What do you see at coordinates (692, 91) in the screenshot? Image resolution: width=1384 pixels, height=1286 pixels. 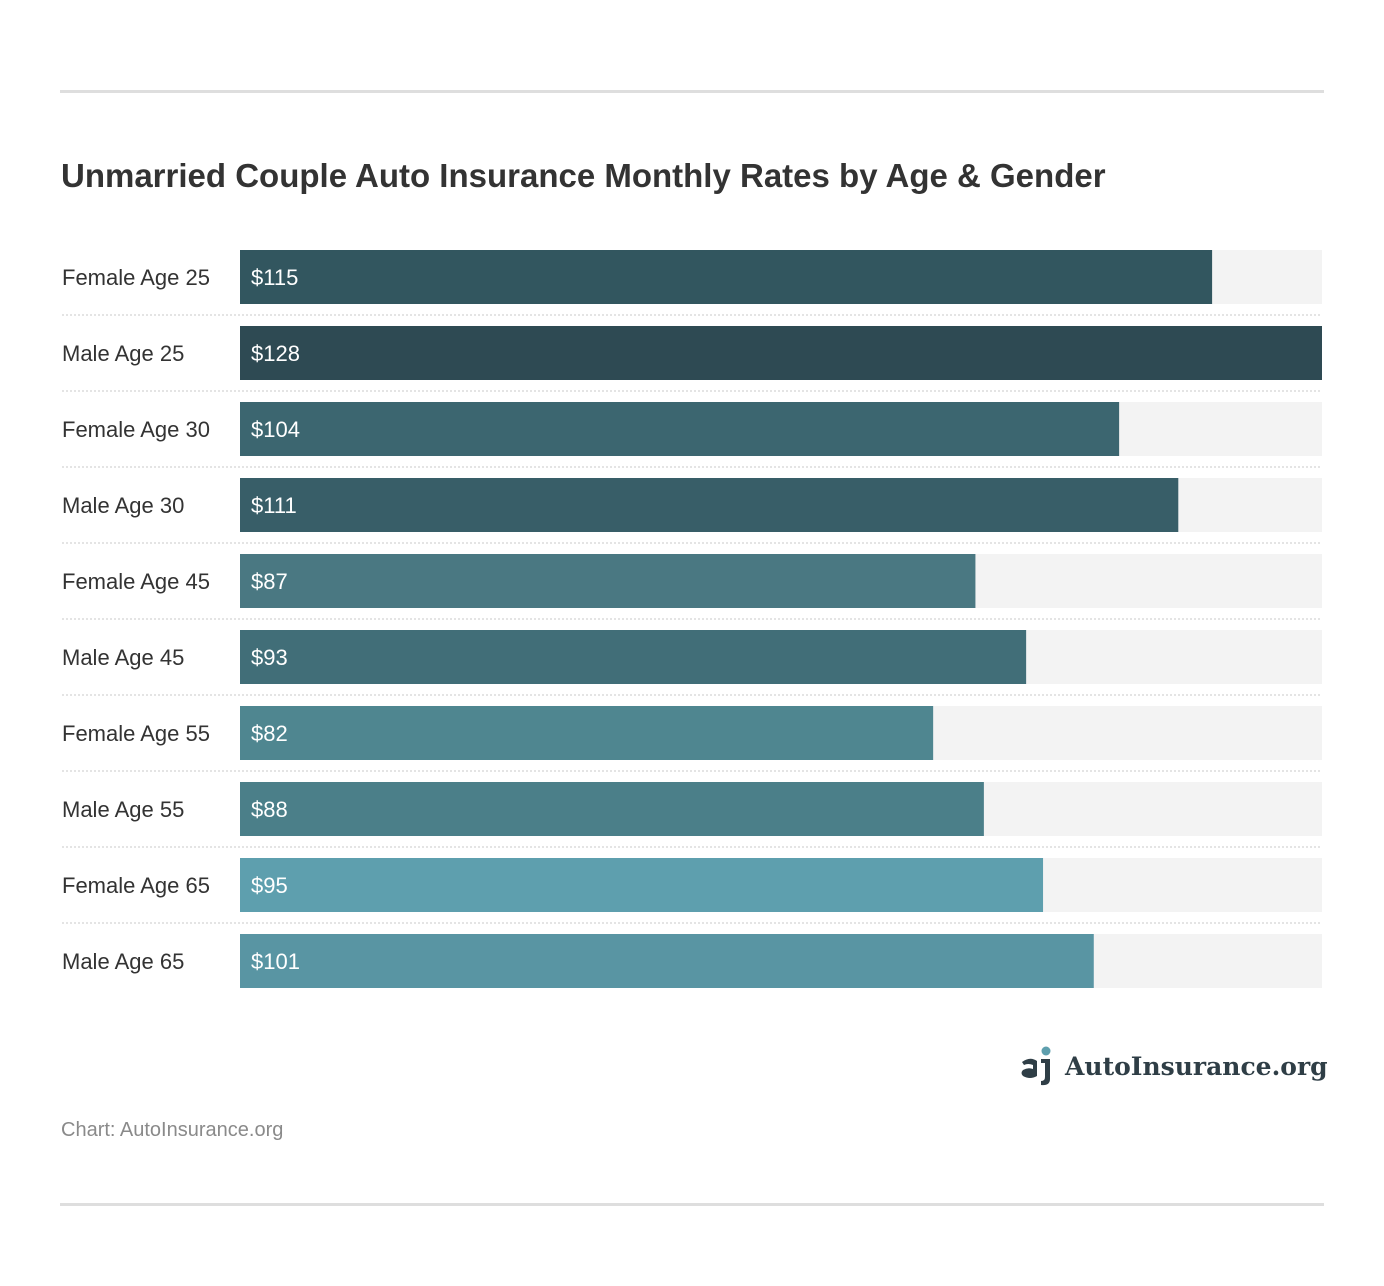 I see `top-divider` at bounding box center [692, 91].